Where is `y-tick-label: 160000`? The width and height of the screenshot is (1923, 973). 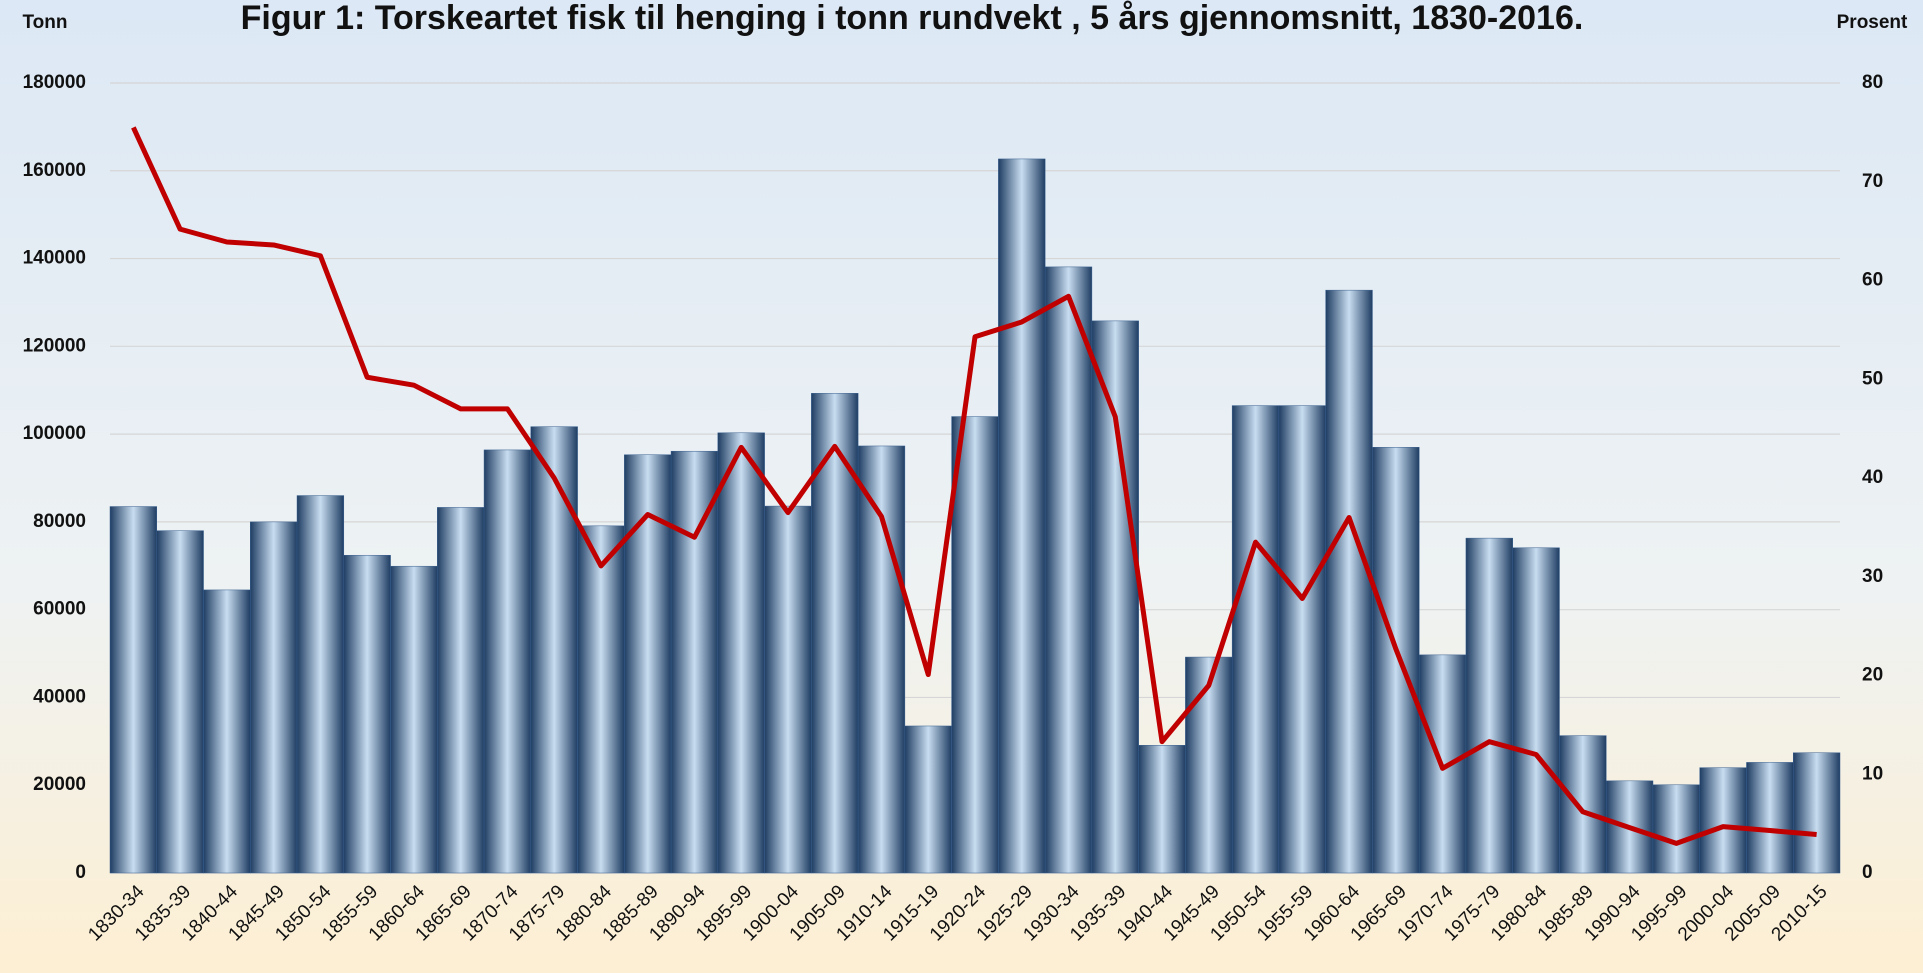 y-tick-label: 160000 is located at coordinates (54, 170).